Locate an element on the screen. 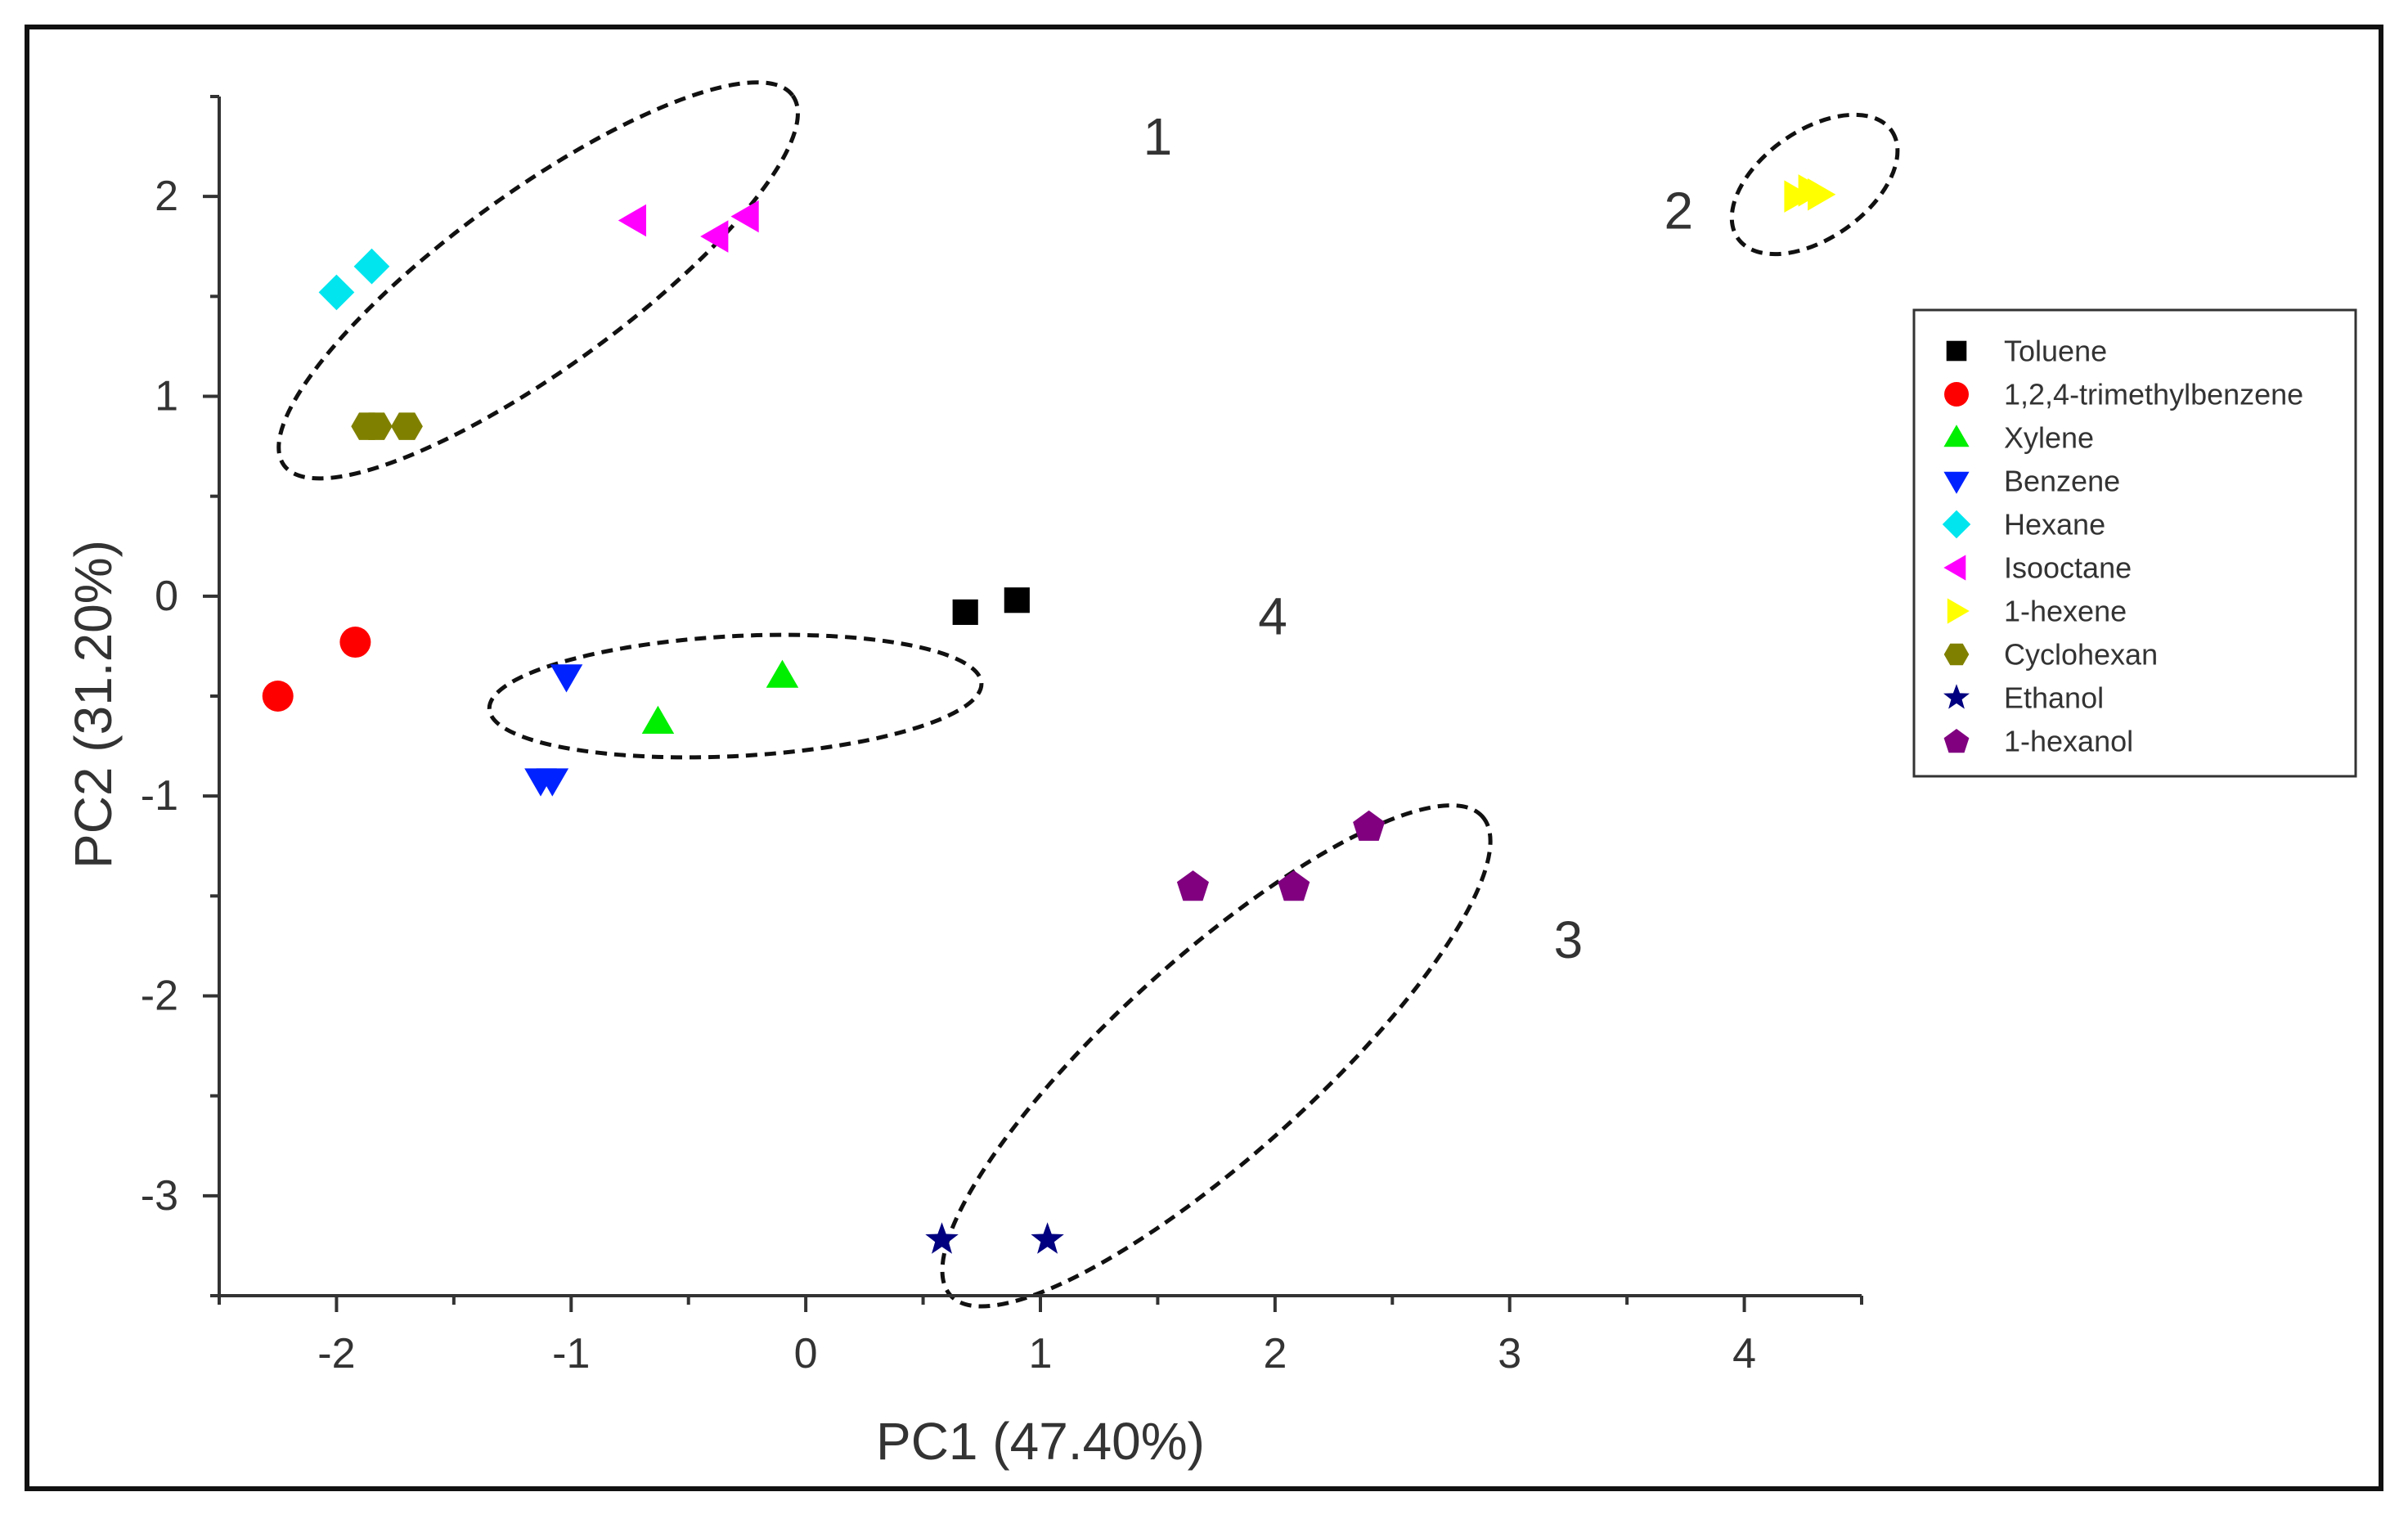 The image size is (2408, 1519). y-tick-label: -1 is located at coordinates (159, 796).